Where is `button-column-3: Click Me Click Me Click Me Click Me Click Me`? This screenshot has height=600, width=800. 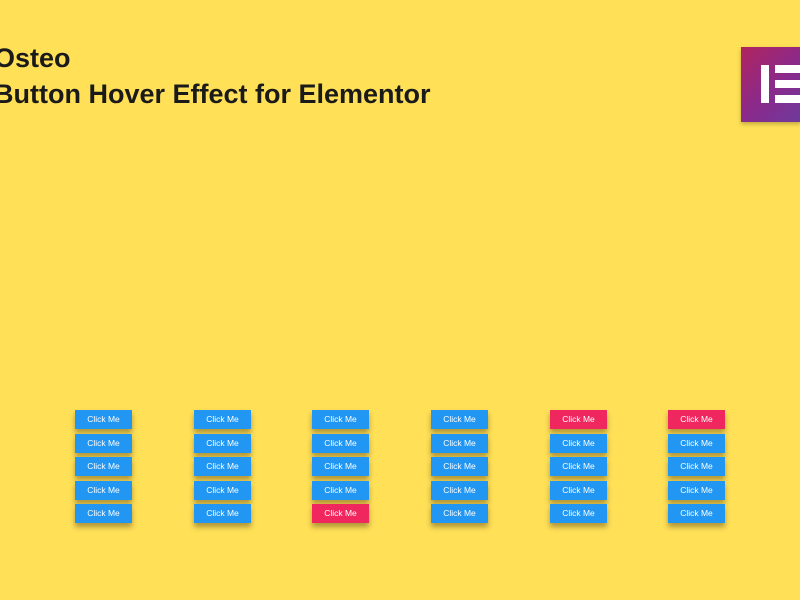
button-column-3: Click Me Click Me Click Me Click Me Click Me is located at coordinates (340, 469).